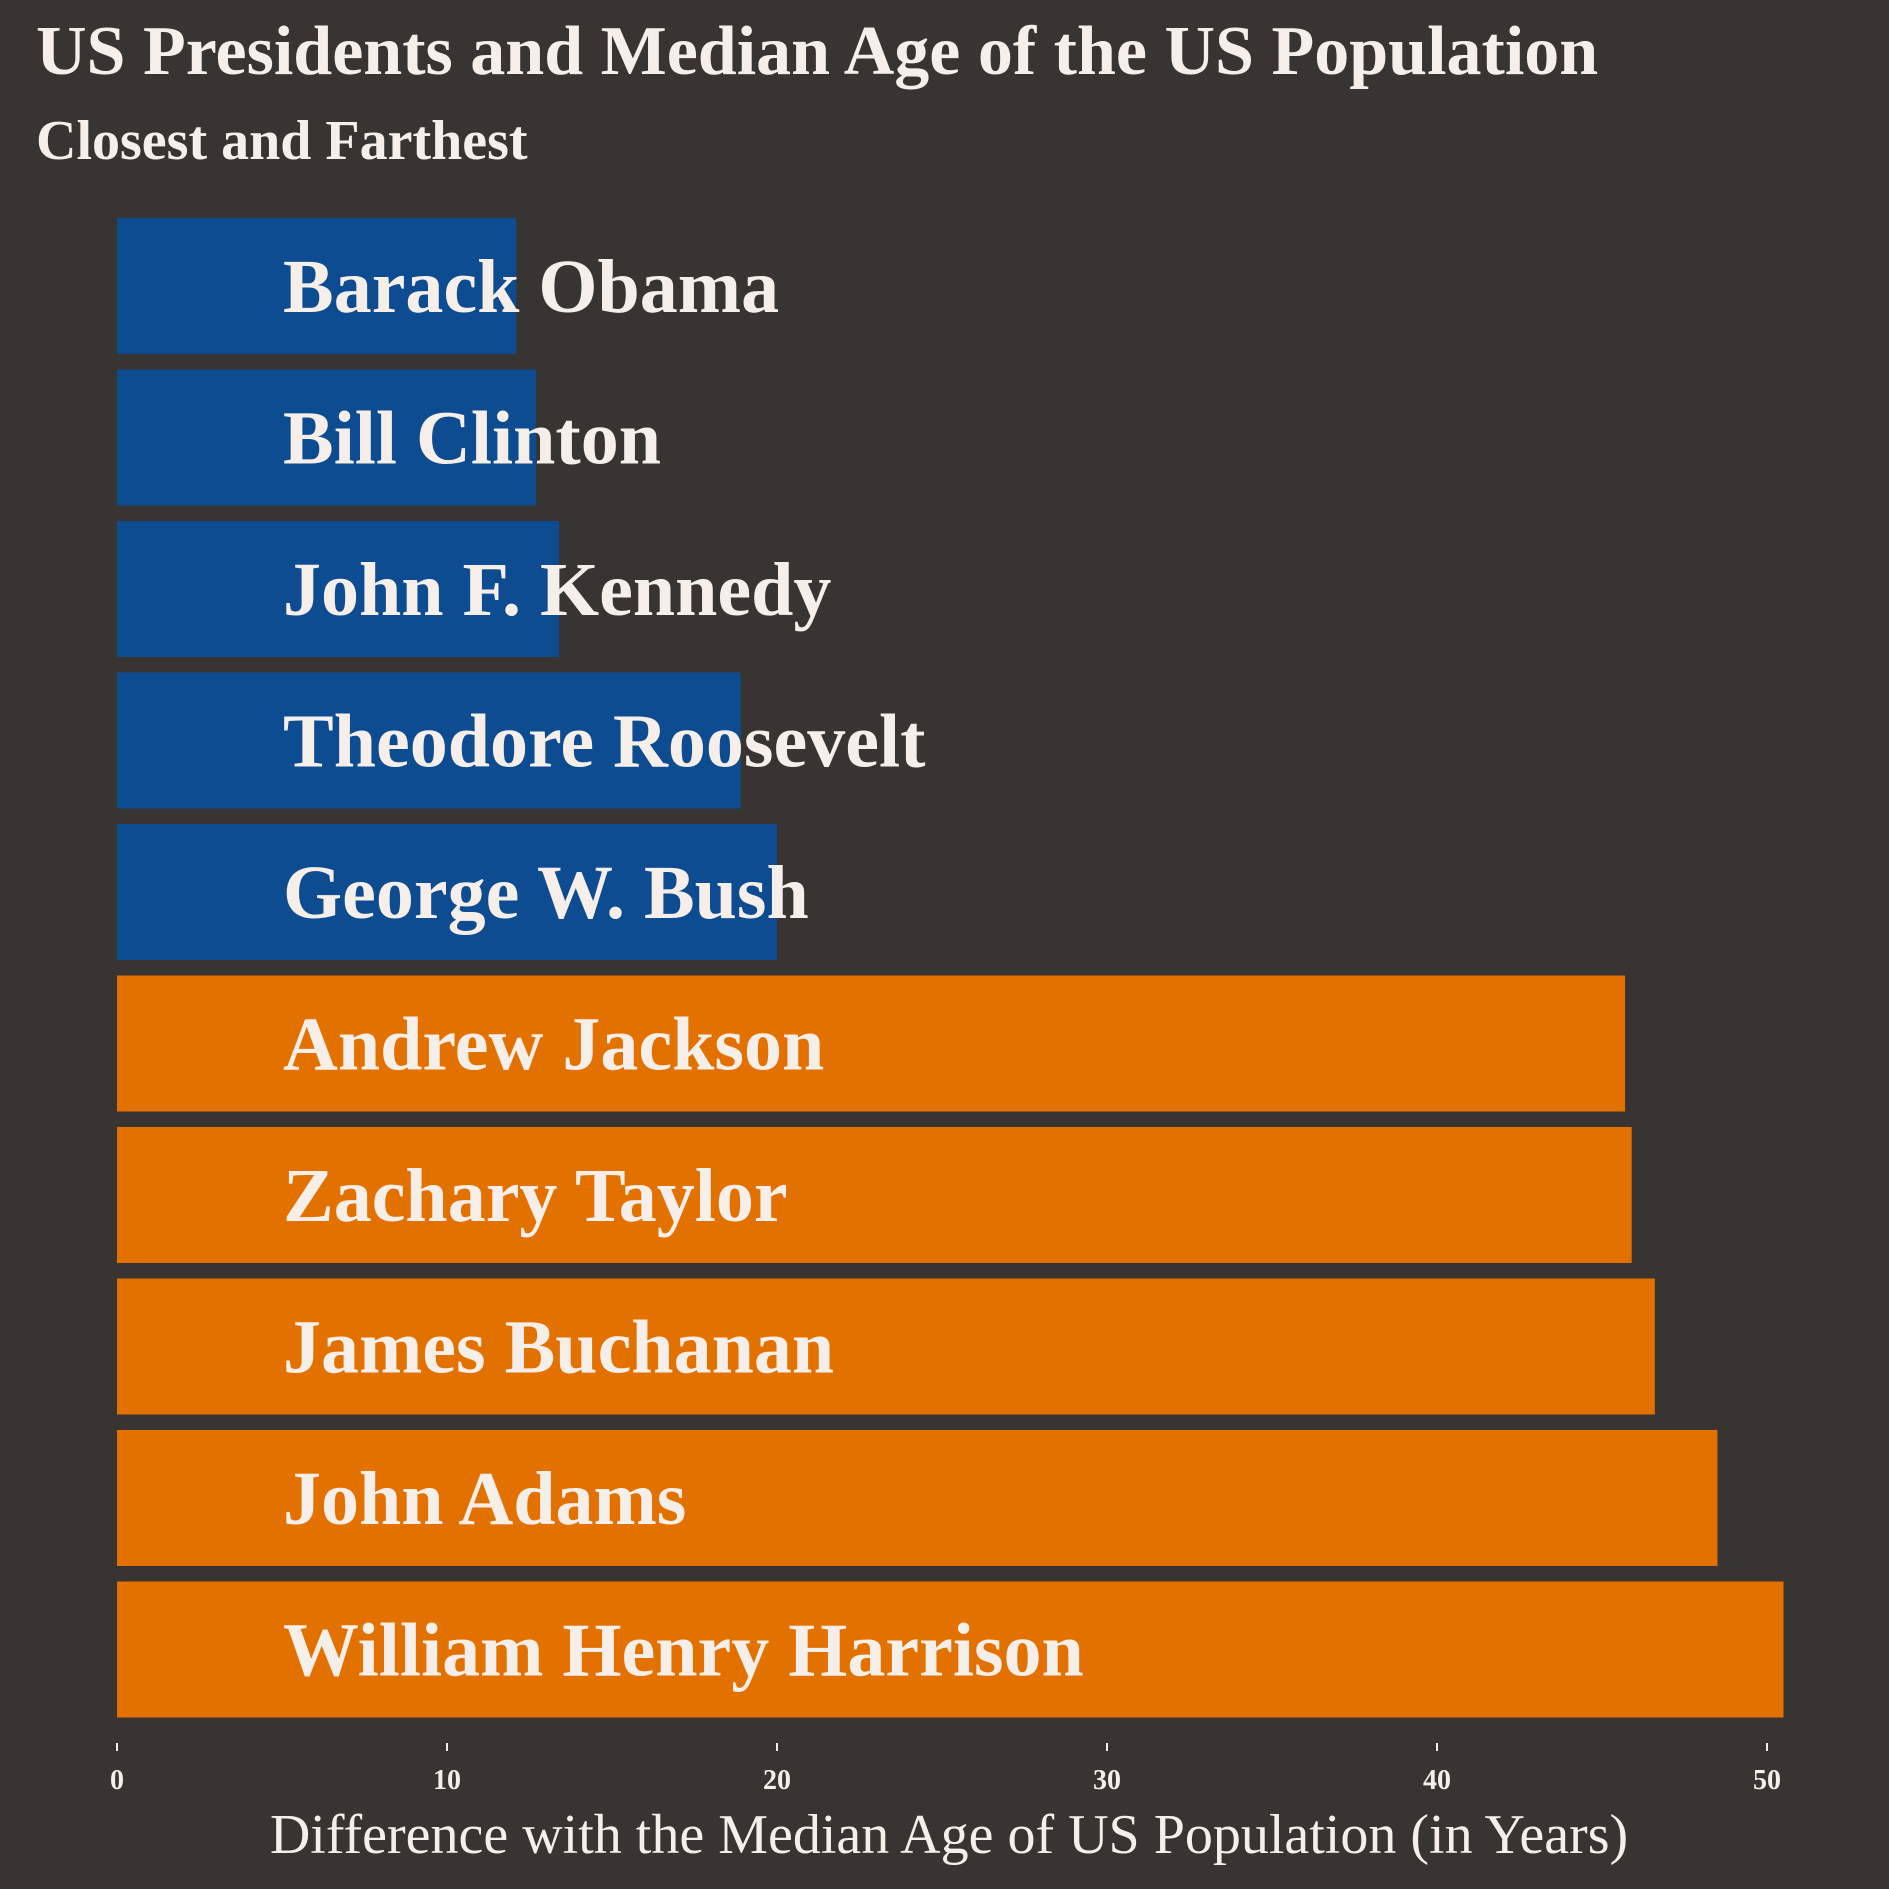 The height and width of the screenshot is (1889, 1889). What do you see at coordinates (557, 590) in the screenshot?
I see `bar-label: John F. Kennedy` at bounding box center [557, 590].